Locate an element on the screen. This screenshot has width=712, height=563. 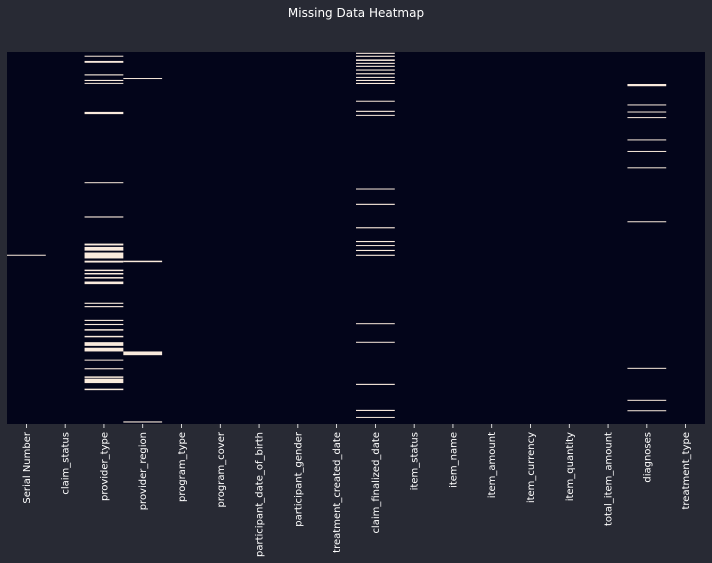
x-tick-label-program-type: program_type is located at coordinates (182, 467).